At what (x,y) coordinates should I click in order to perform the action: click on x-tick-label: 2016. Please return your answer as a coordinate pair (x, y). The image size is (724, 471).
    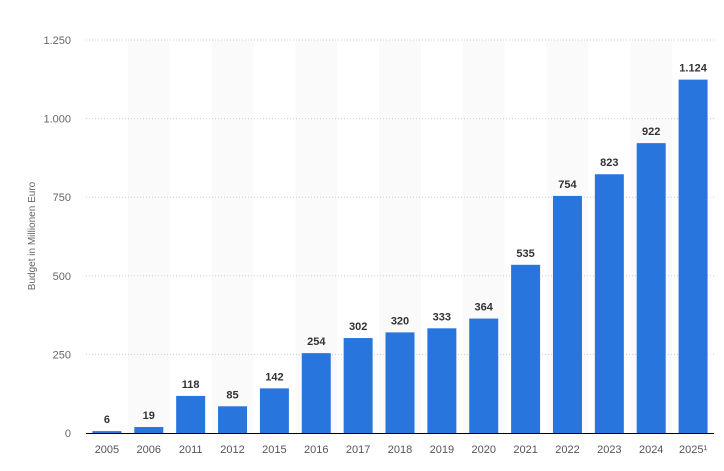
    Looking at the image, I should click on (316, 450).